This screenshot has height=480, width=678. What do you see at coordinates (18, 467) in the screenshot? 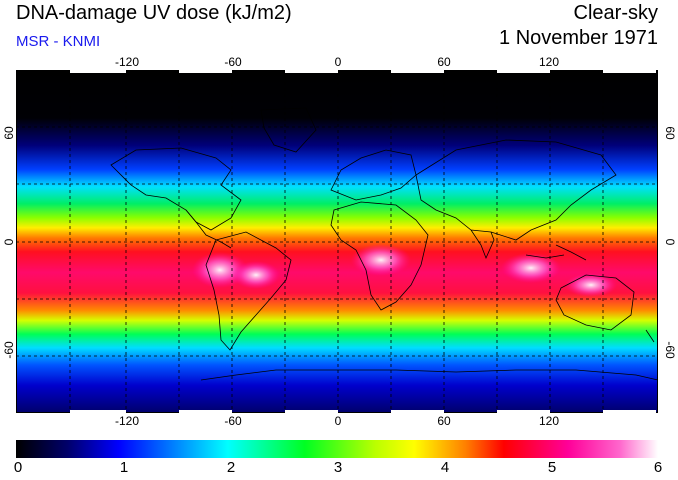
I see `colorbar-tick: 0` at bounding box center [18, 467].